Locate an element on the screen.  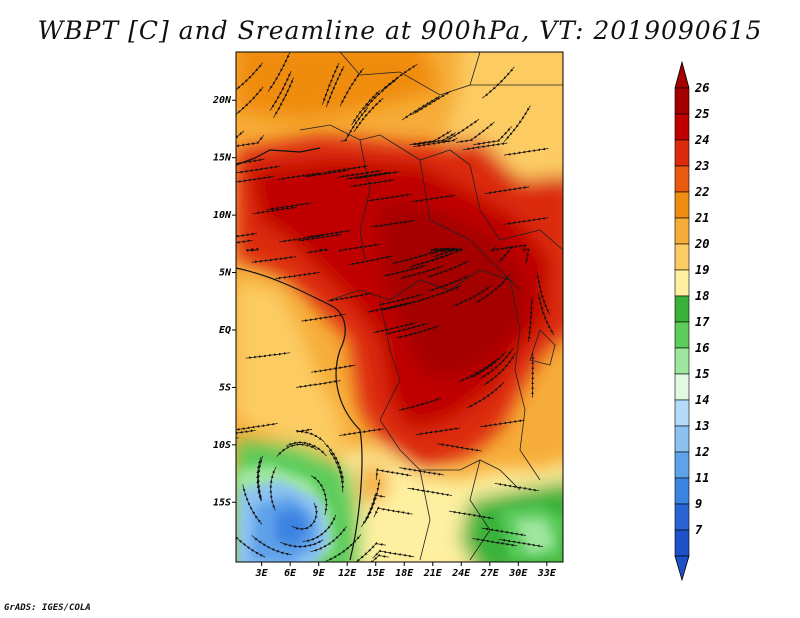
lon-tick-label: 24E is located at coordinates (461, 573).